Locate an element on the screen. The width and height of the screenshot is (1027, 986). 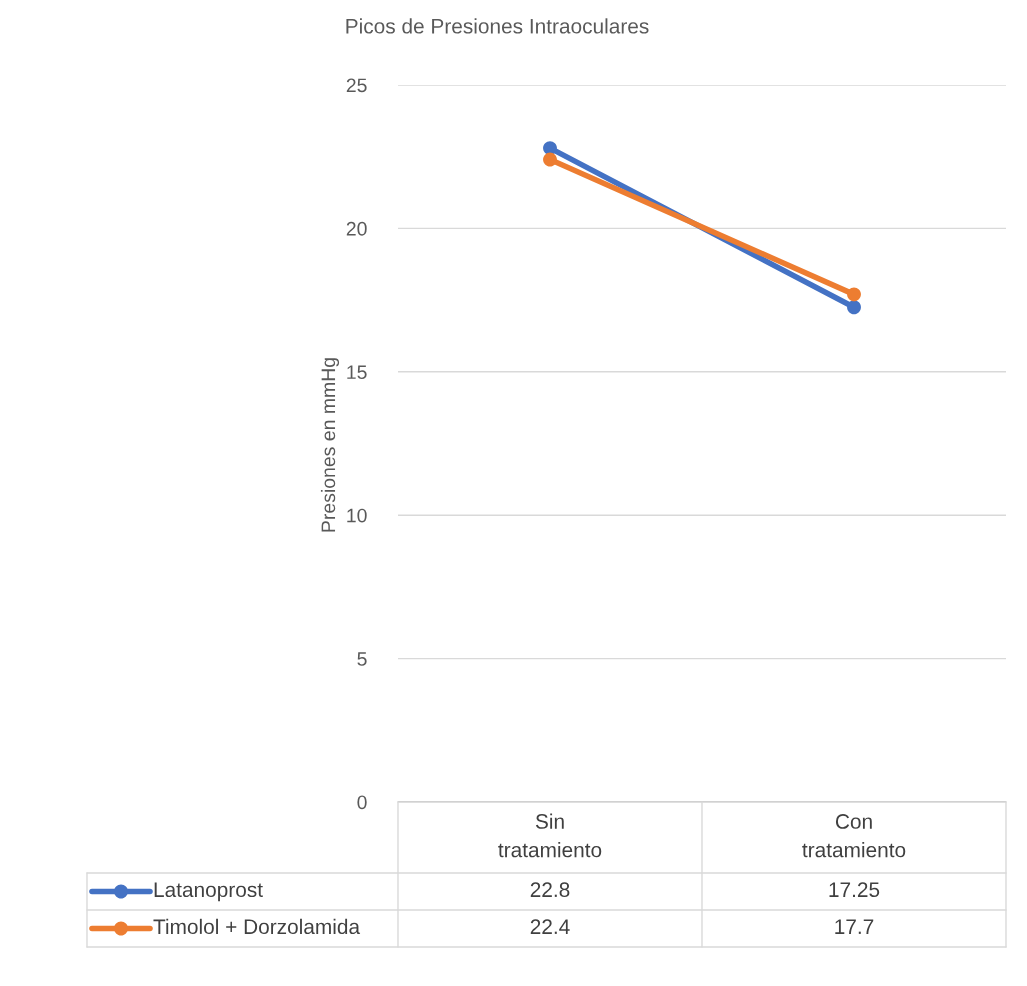
y-tick-label: 5 is located at coordinates (362, 659).